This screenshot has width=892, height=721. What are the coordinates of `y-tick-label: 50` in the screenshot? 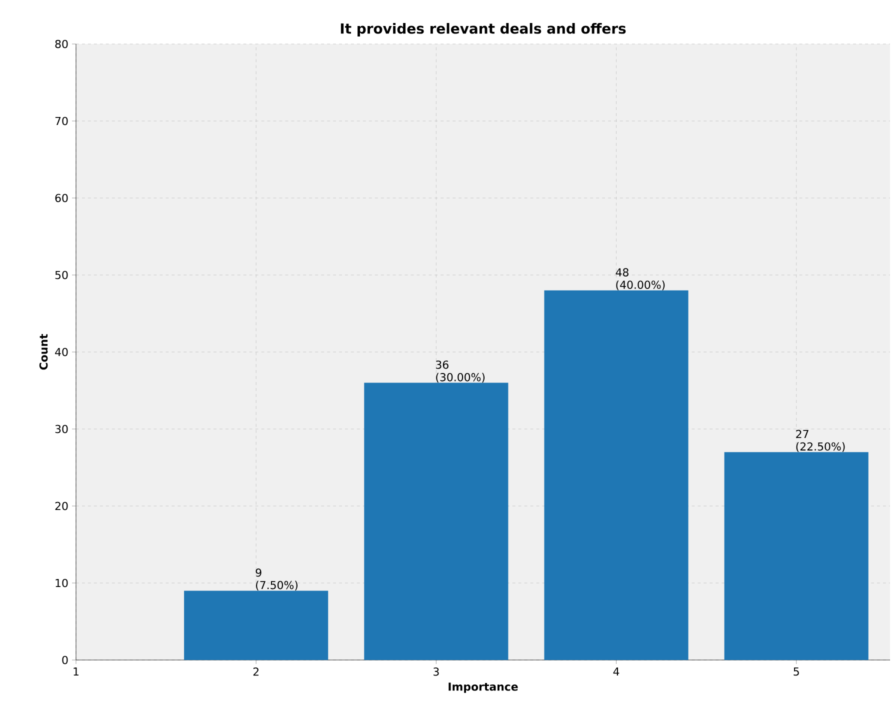 It's located at (61, 275).